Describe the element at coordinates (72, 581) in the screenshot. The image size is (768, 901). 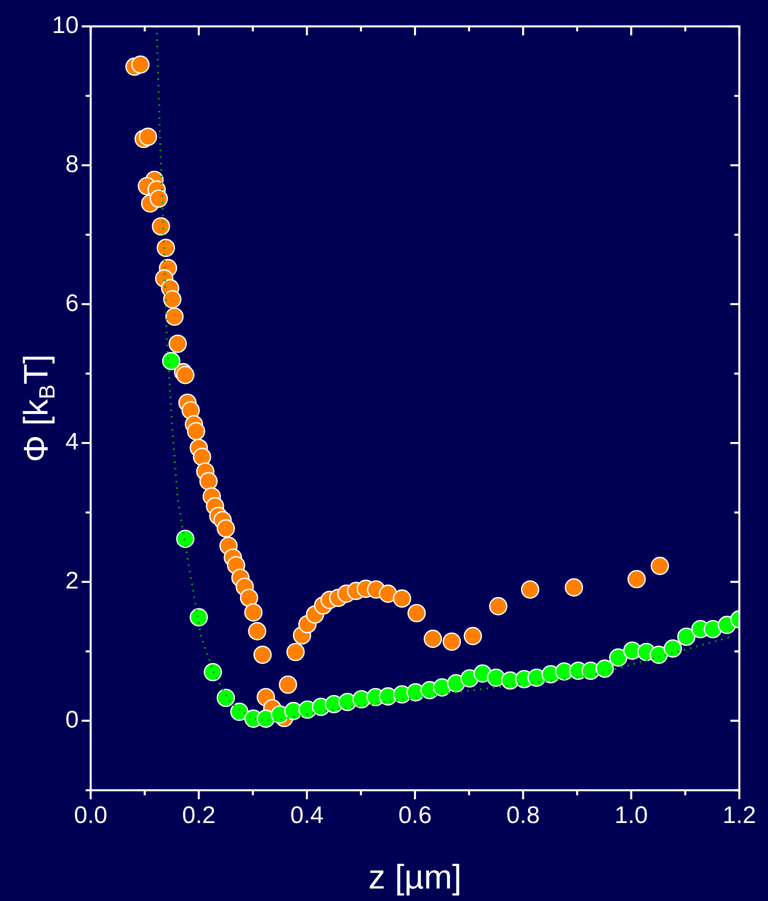
I see `y-tick-label: 2` at that location.